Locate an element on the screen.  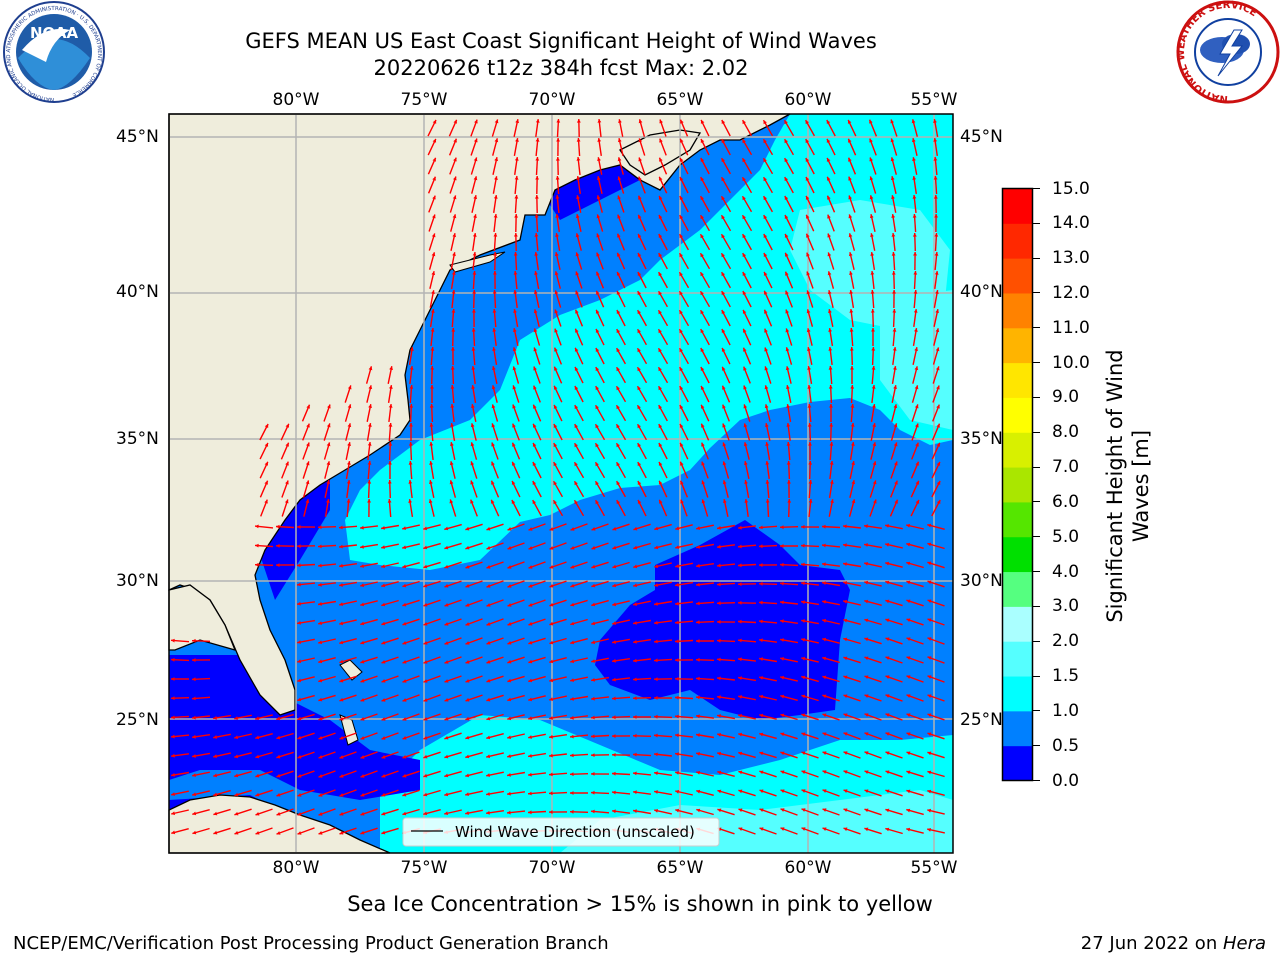
date-line: 27 Jun 2022 on Hera is located at coordinates (1173, 943).